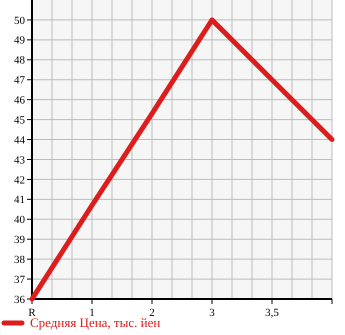 The image size is (345, 335). I want to click on y-tick-label: 41, so click(19, 200).